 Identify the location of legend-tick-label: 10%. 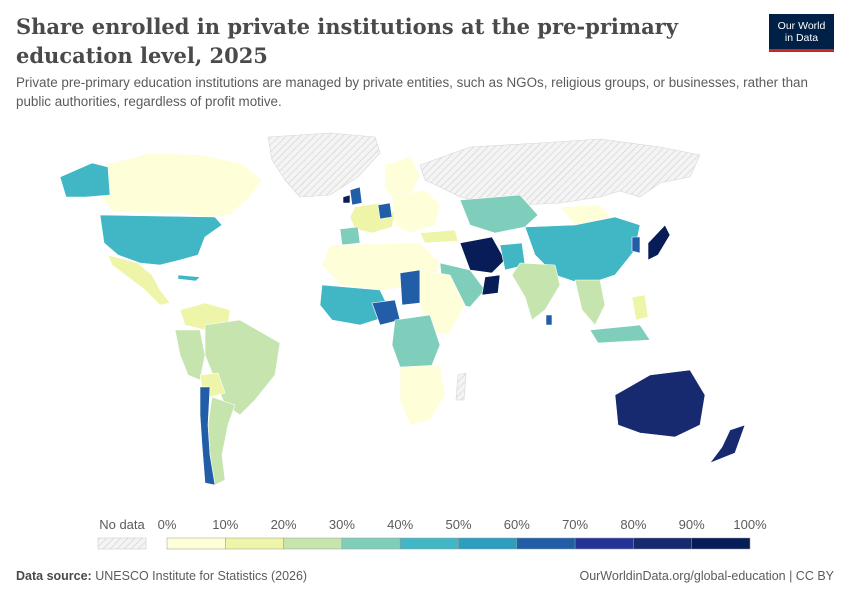
(225, 524).